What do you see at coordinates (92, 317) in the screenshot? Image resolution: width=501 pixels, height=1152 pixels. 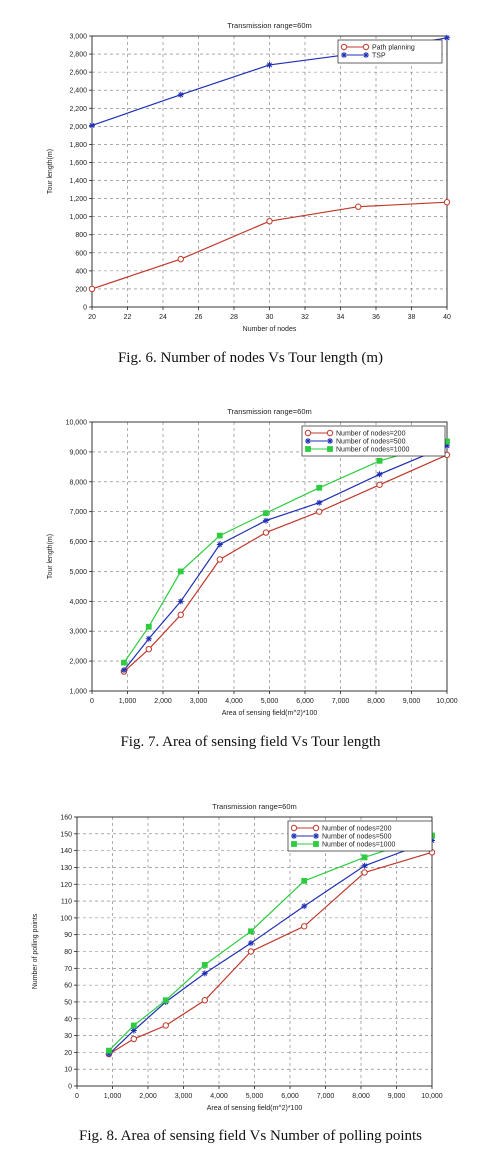 I see `x-tick-label: 20` at bounding box center [92, 317].